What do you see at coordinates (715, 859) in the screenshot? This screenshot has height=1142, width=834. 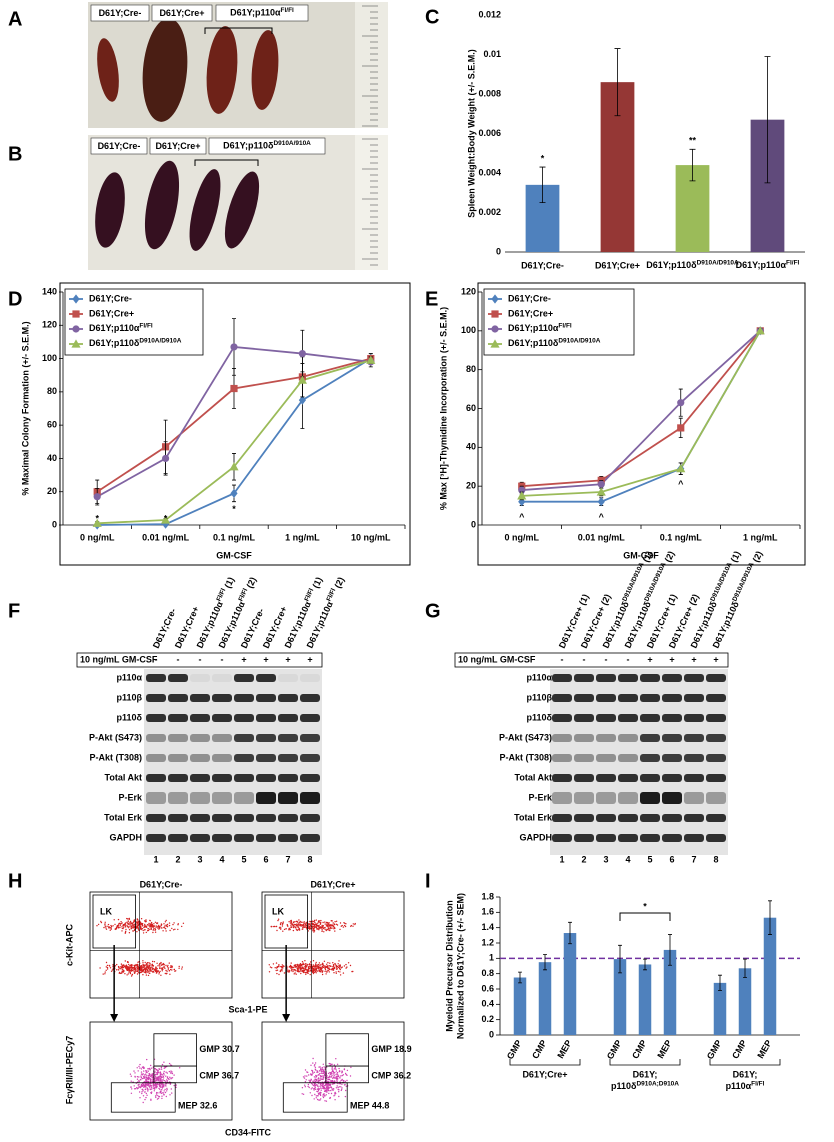 I see `lane-number: 8` at bounding box center [715, 859].